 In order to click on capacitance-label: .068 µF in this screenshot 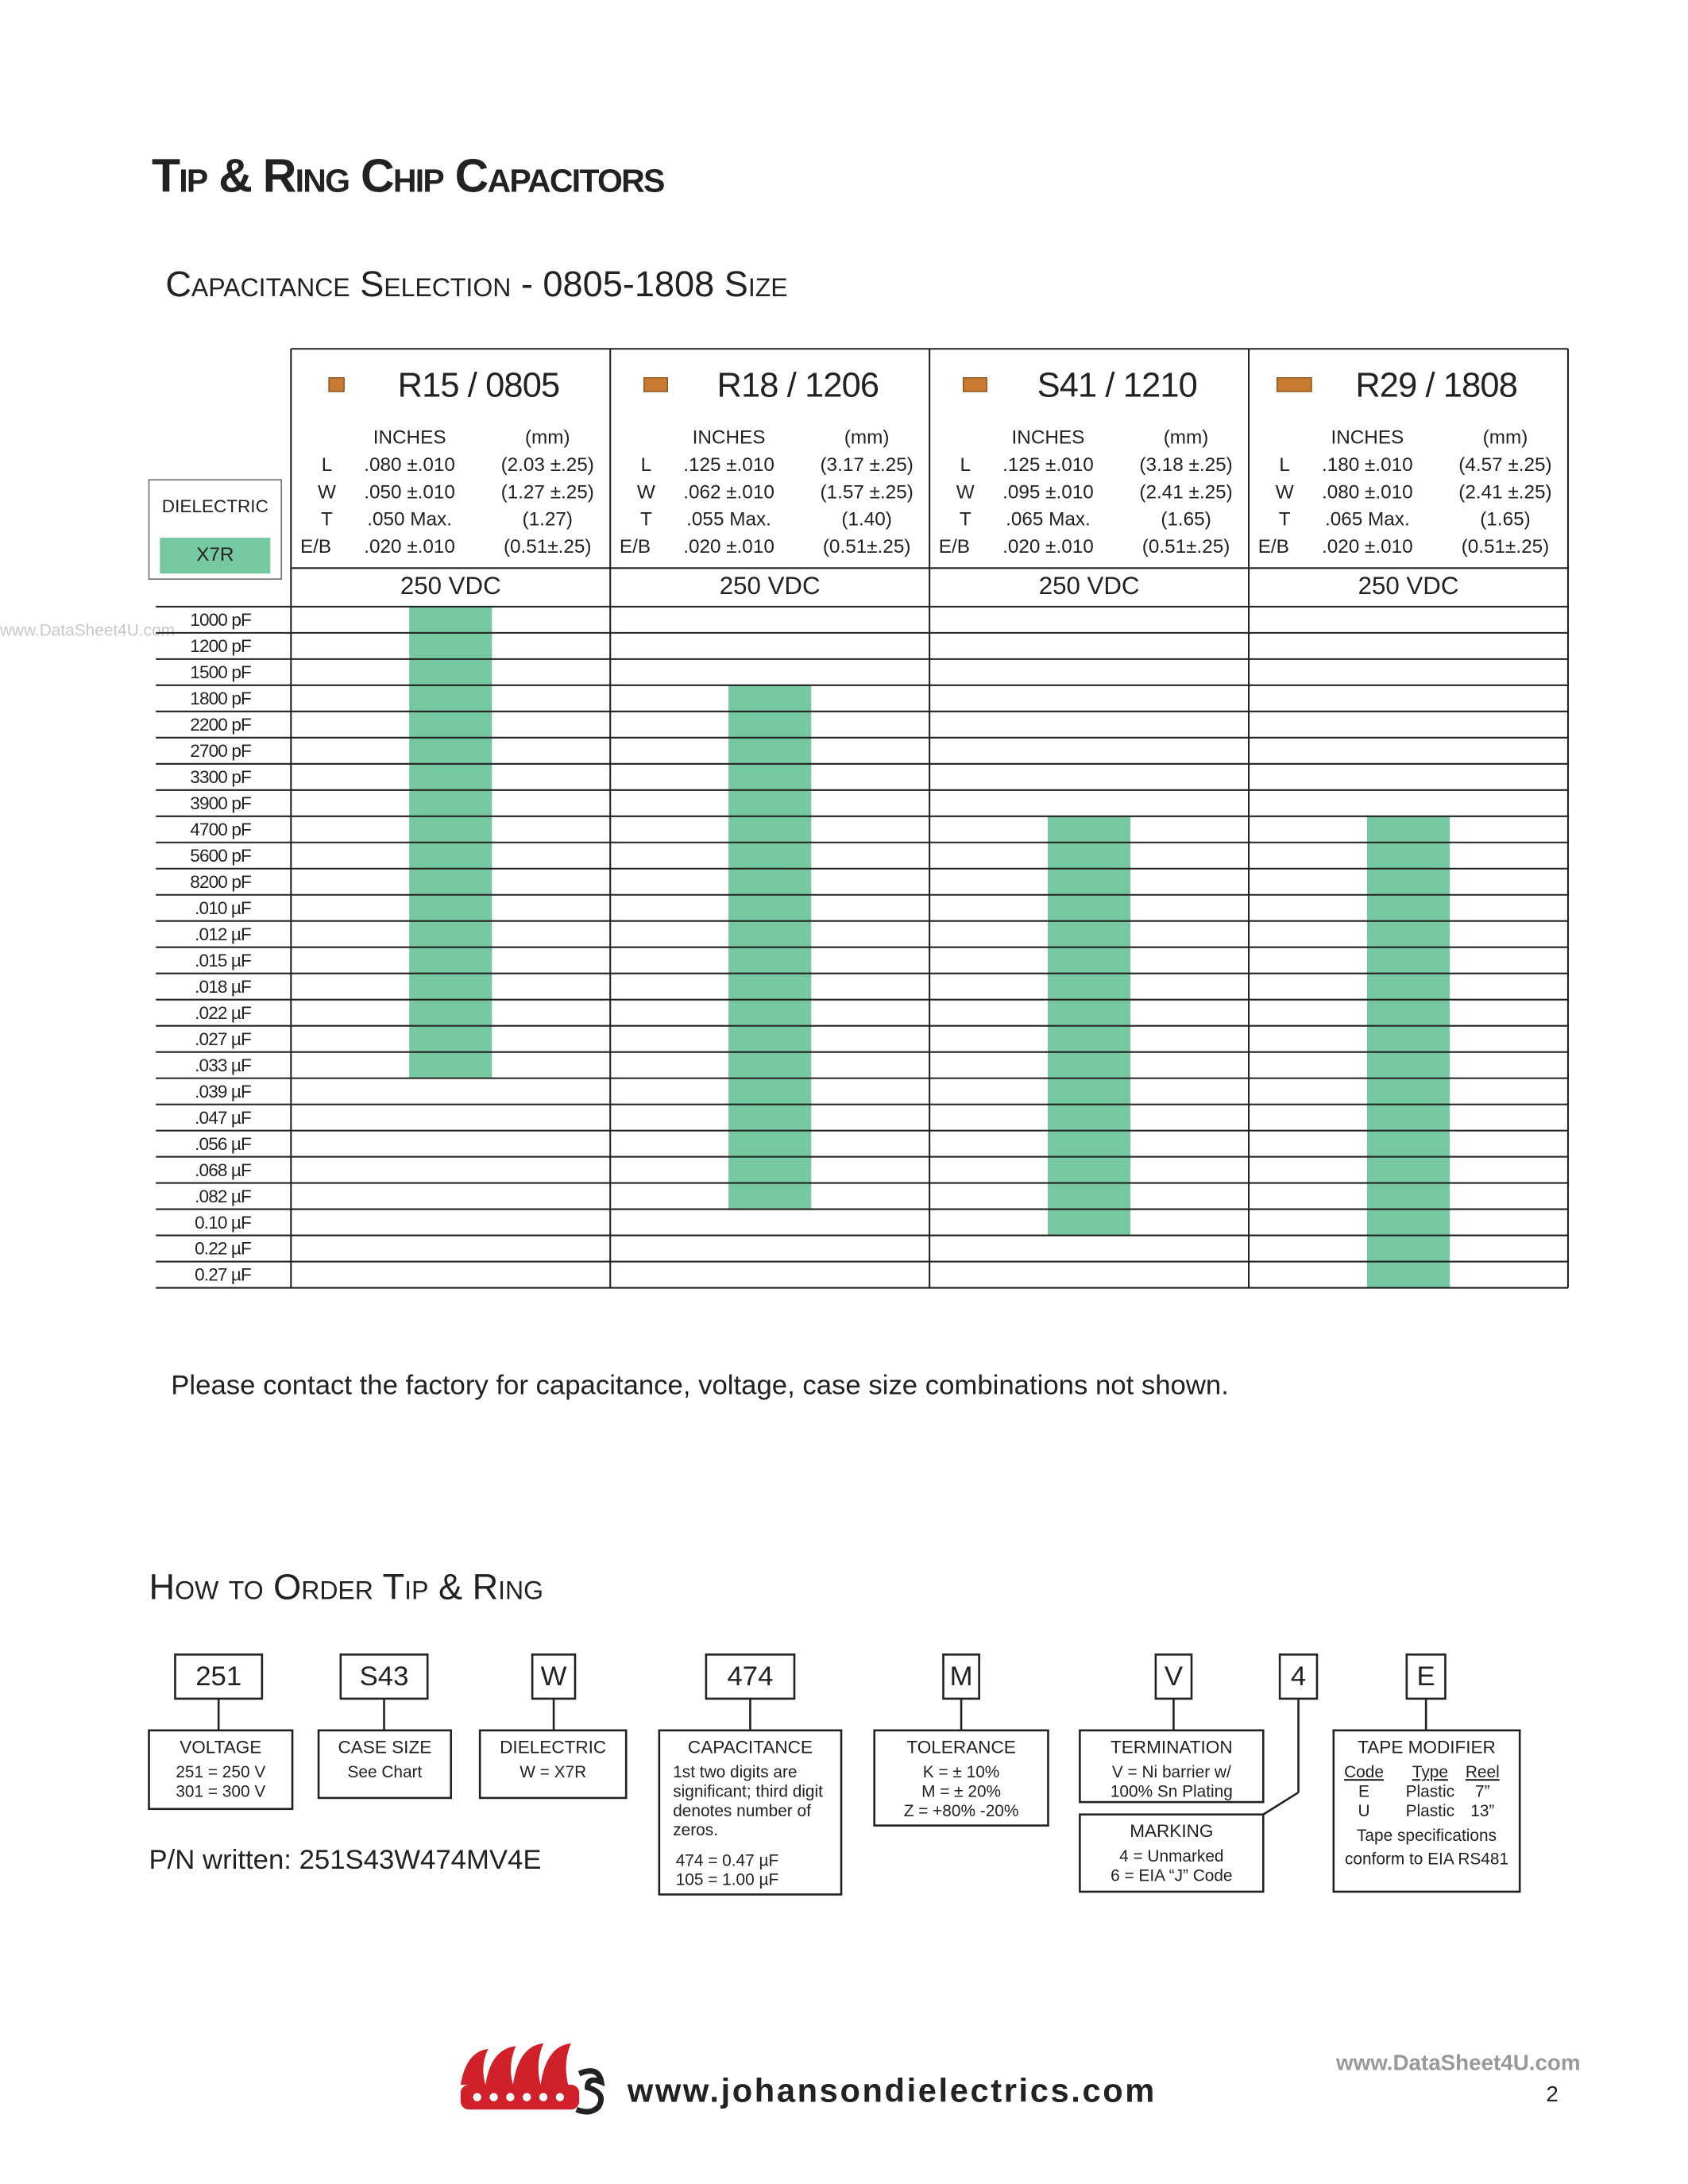, I will do `click(223, 1170)`.